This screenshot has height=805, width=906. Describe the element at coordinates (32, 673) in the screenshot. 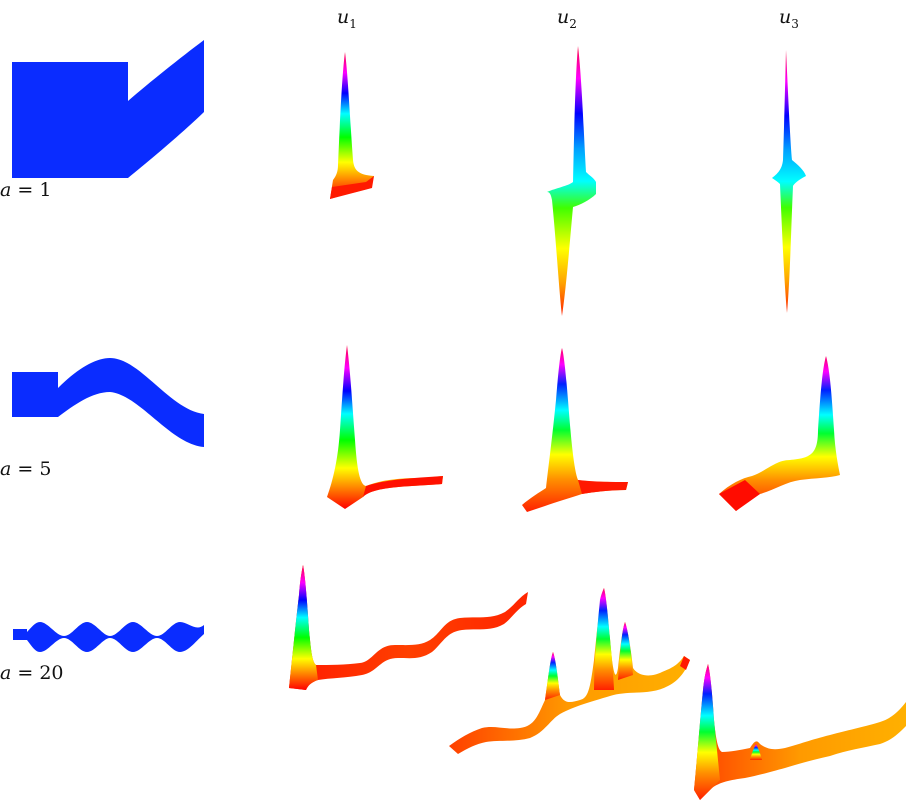

I see `row-label-a20: a = 20` at that location.